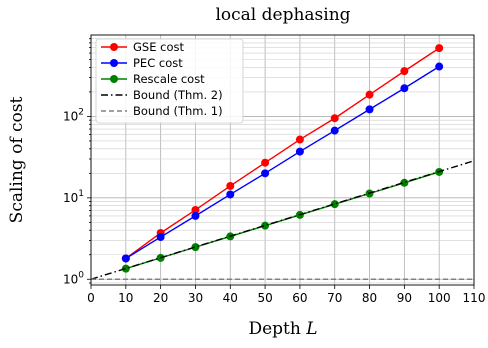 This screenshot has height=348, width=488. Describe the element at coordinates (114, 47) in the screenshot. I see `legend-marker-gse-cost` at that location.